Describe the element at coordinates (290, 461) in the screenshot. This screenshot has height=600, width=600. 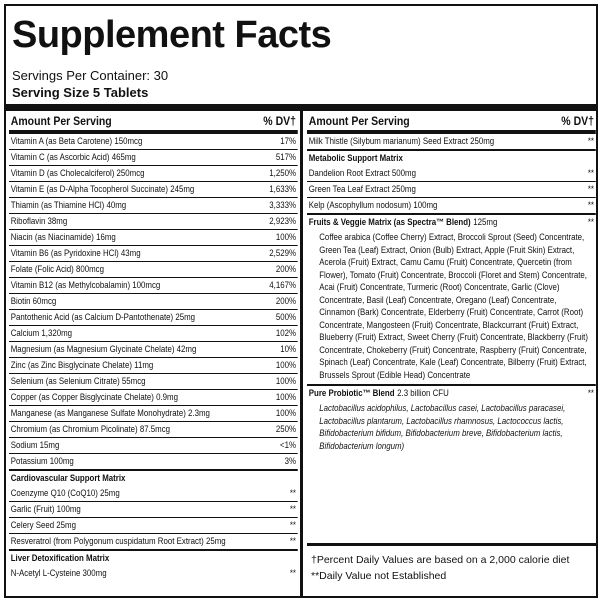
I see `daily-value: 3%` at that location.